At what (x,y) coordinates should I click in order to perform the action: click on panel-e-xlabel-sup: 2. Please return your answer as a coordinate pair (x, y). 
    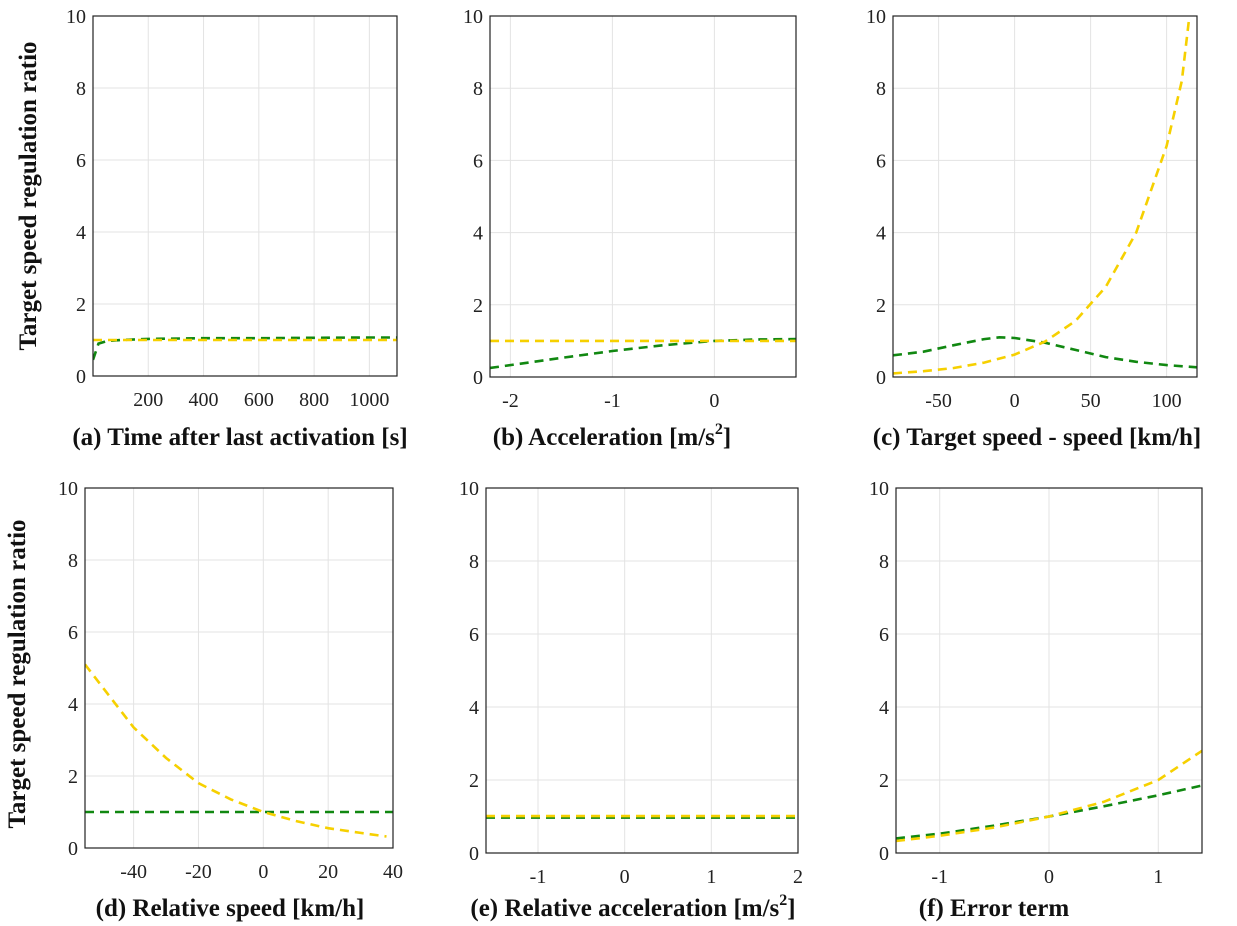
    Looking at the image, I should click on (783, 900).